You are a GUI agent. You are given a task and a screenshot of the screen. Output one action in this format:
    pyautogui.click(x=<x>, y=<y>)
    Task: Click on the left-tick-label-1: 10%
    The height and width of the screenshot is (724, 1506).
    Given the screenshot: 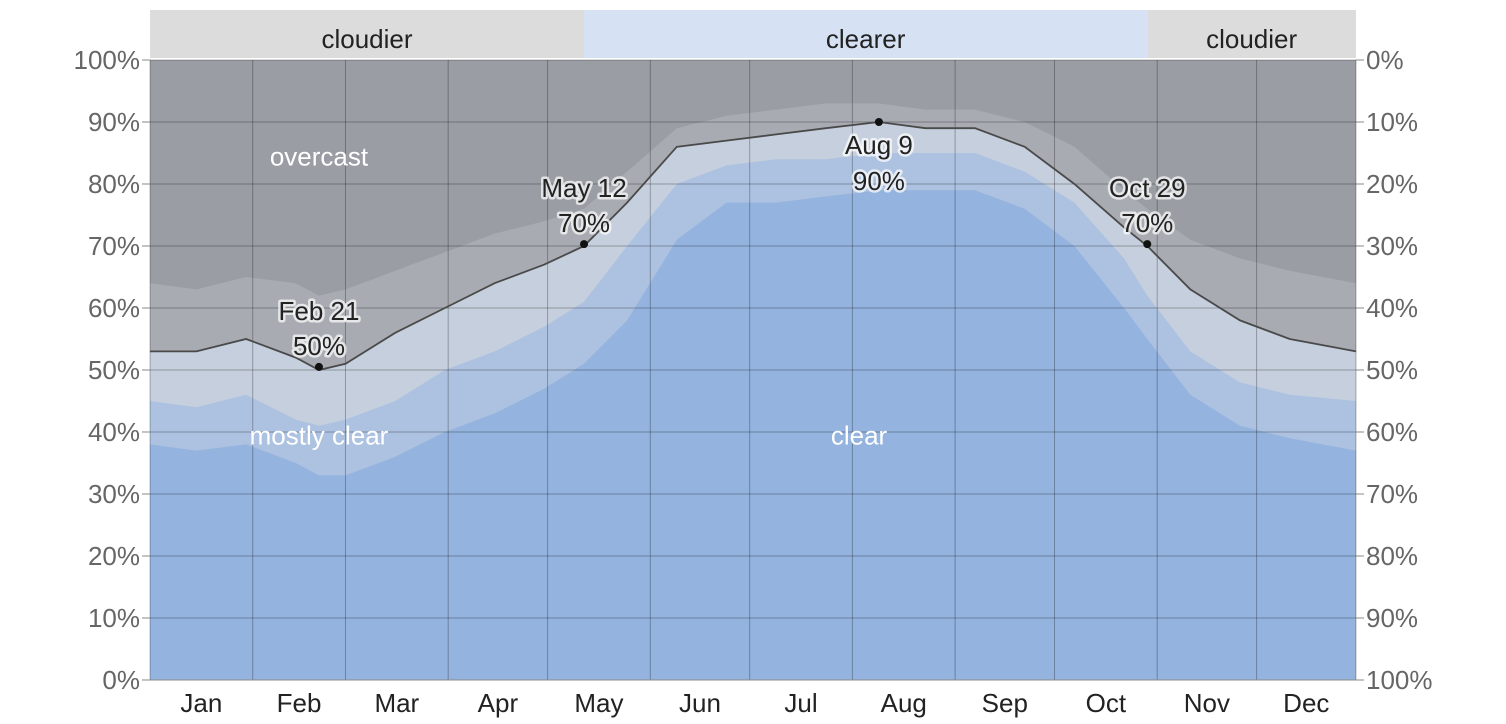 What is the action you would take?
    pyautogui.click(x=114, y=618)
    